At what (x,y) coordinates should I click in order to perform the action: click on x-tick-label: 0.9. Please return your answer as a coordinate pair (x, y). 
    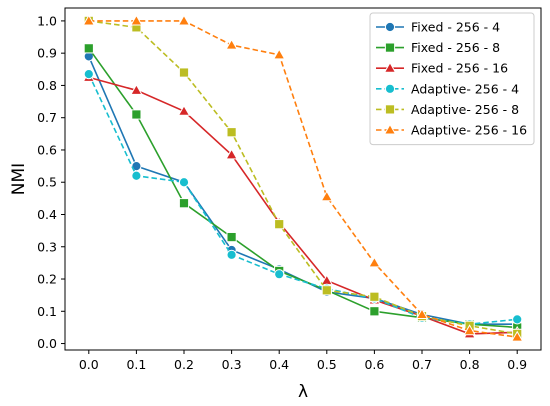
    Looking at the image, I should click on (517, 364).